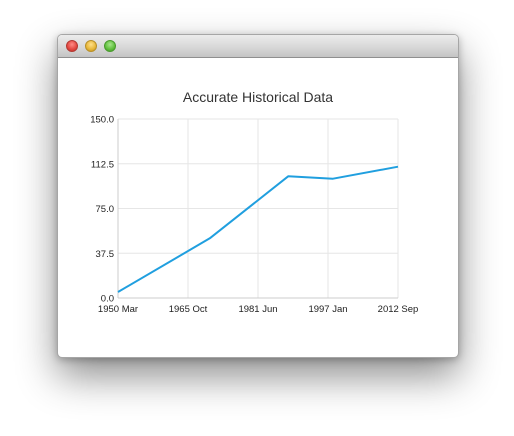 The image size is (514, 436). Describe the element at coordinates (118, 309) in the screenshot. I see `x-tick-label: 1950 Mar` at that location.